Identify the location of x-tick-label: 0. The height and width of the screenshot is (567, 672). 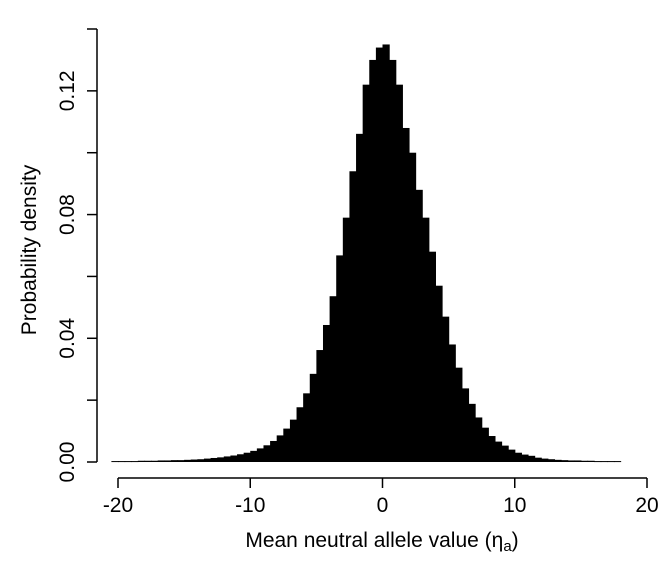
(383, 505).